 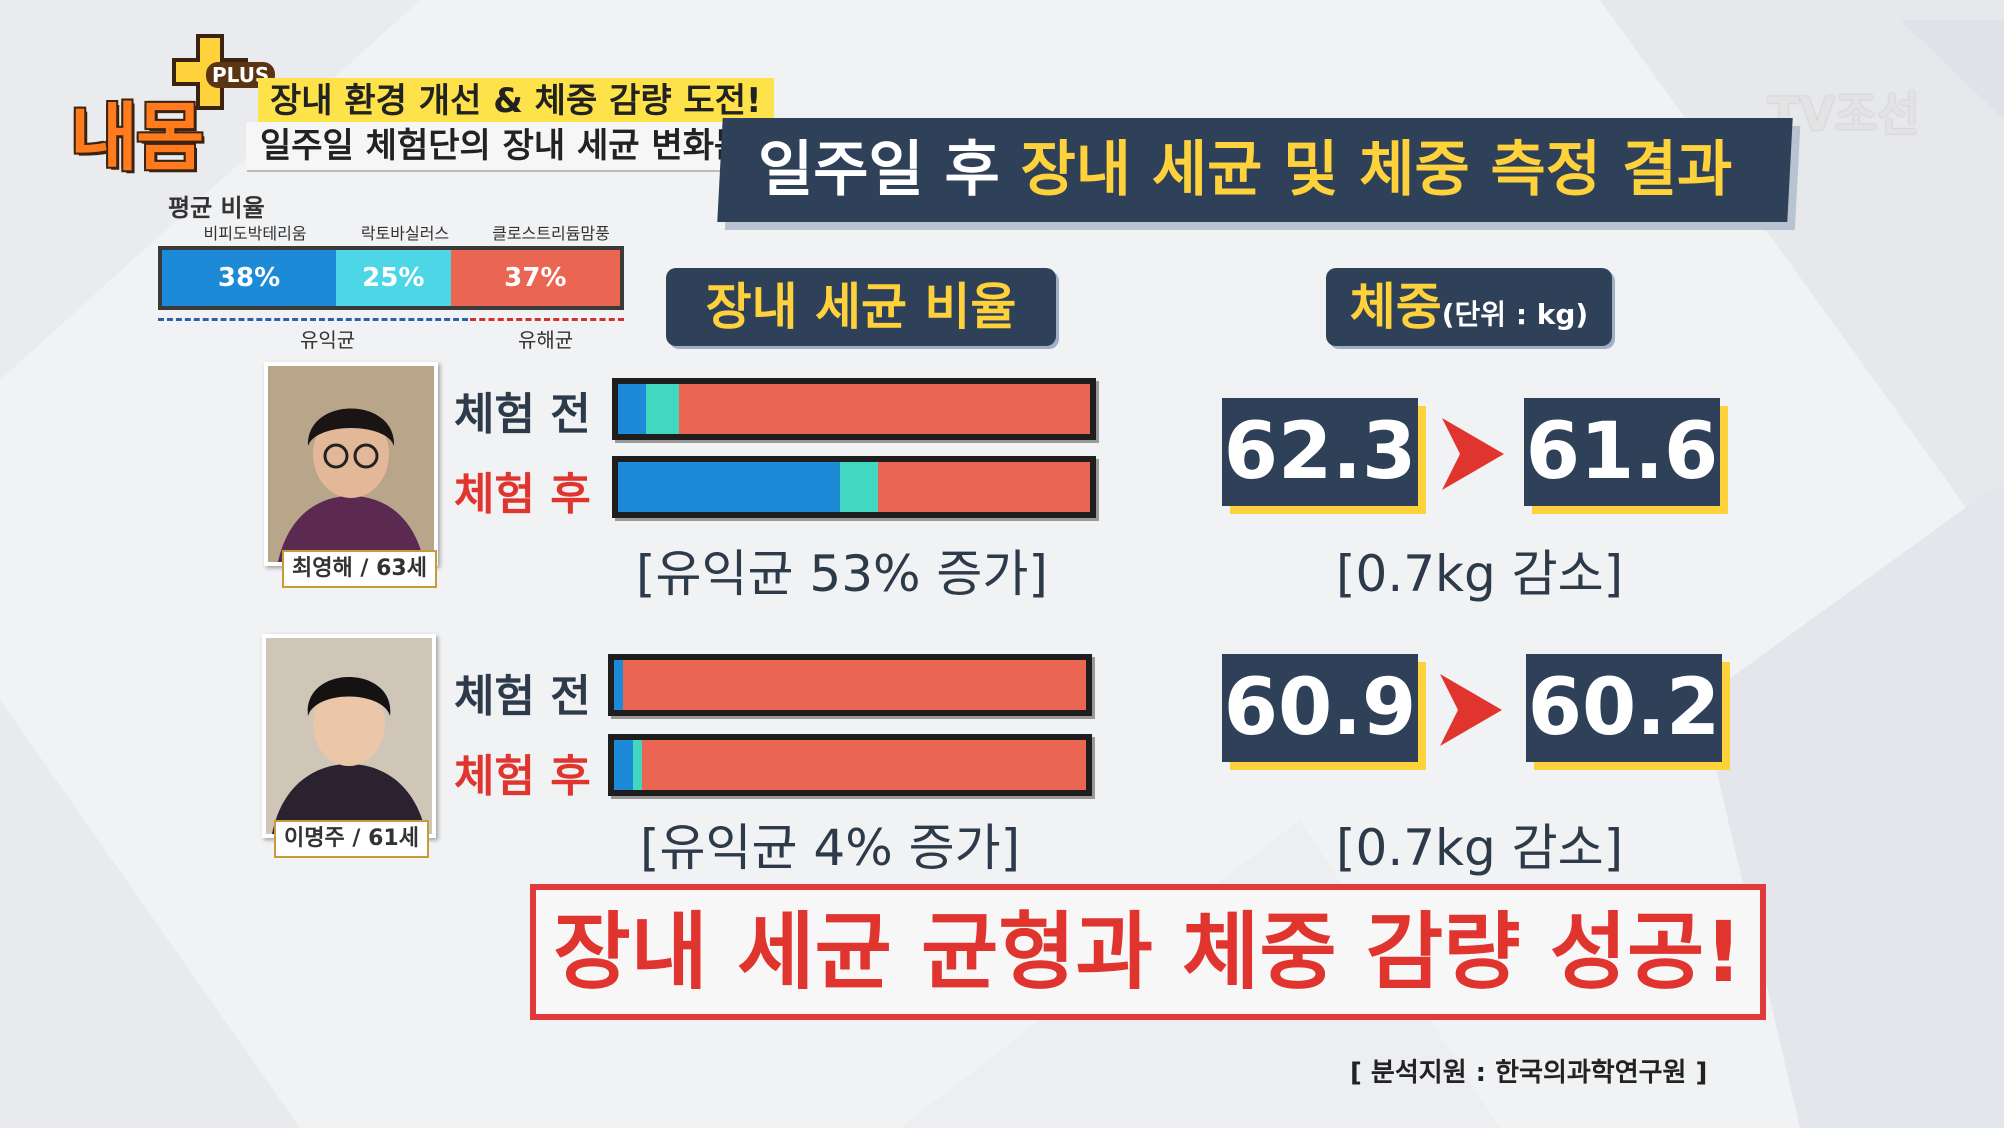 What do you see at coordinates (1529, 1073) in the screenshot?
I see `source-credit: [ 분석지원 : 한국의과학연구원 ]` at bounding box center [1529, 1073].